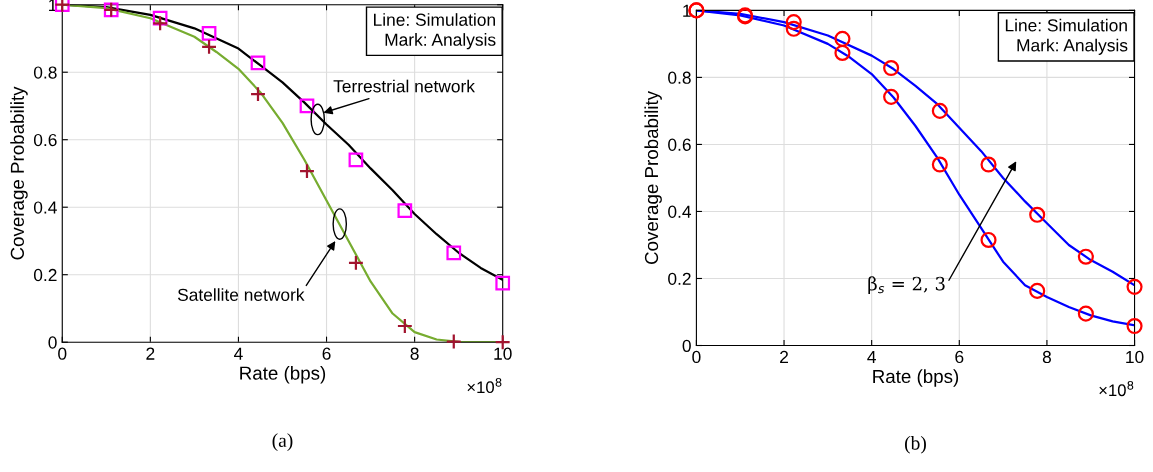 This screenshot has width=1153, height=472. I want to click on text: (a), so click(282, 442).